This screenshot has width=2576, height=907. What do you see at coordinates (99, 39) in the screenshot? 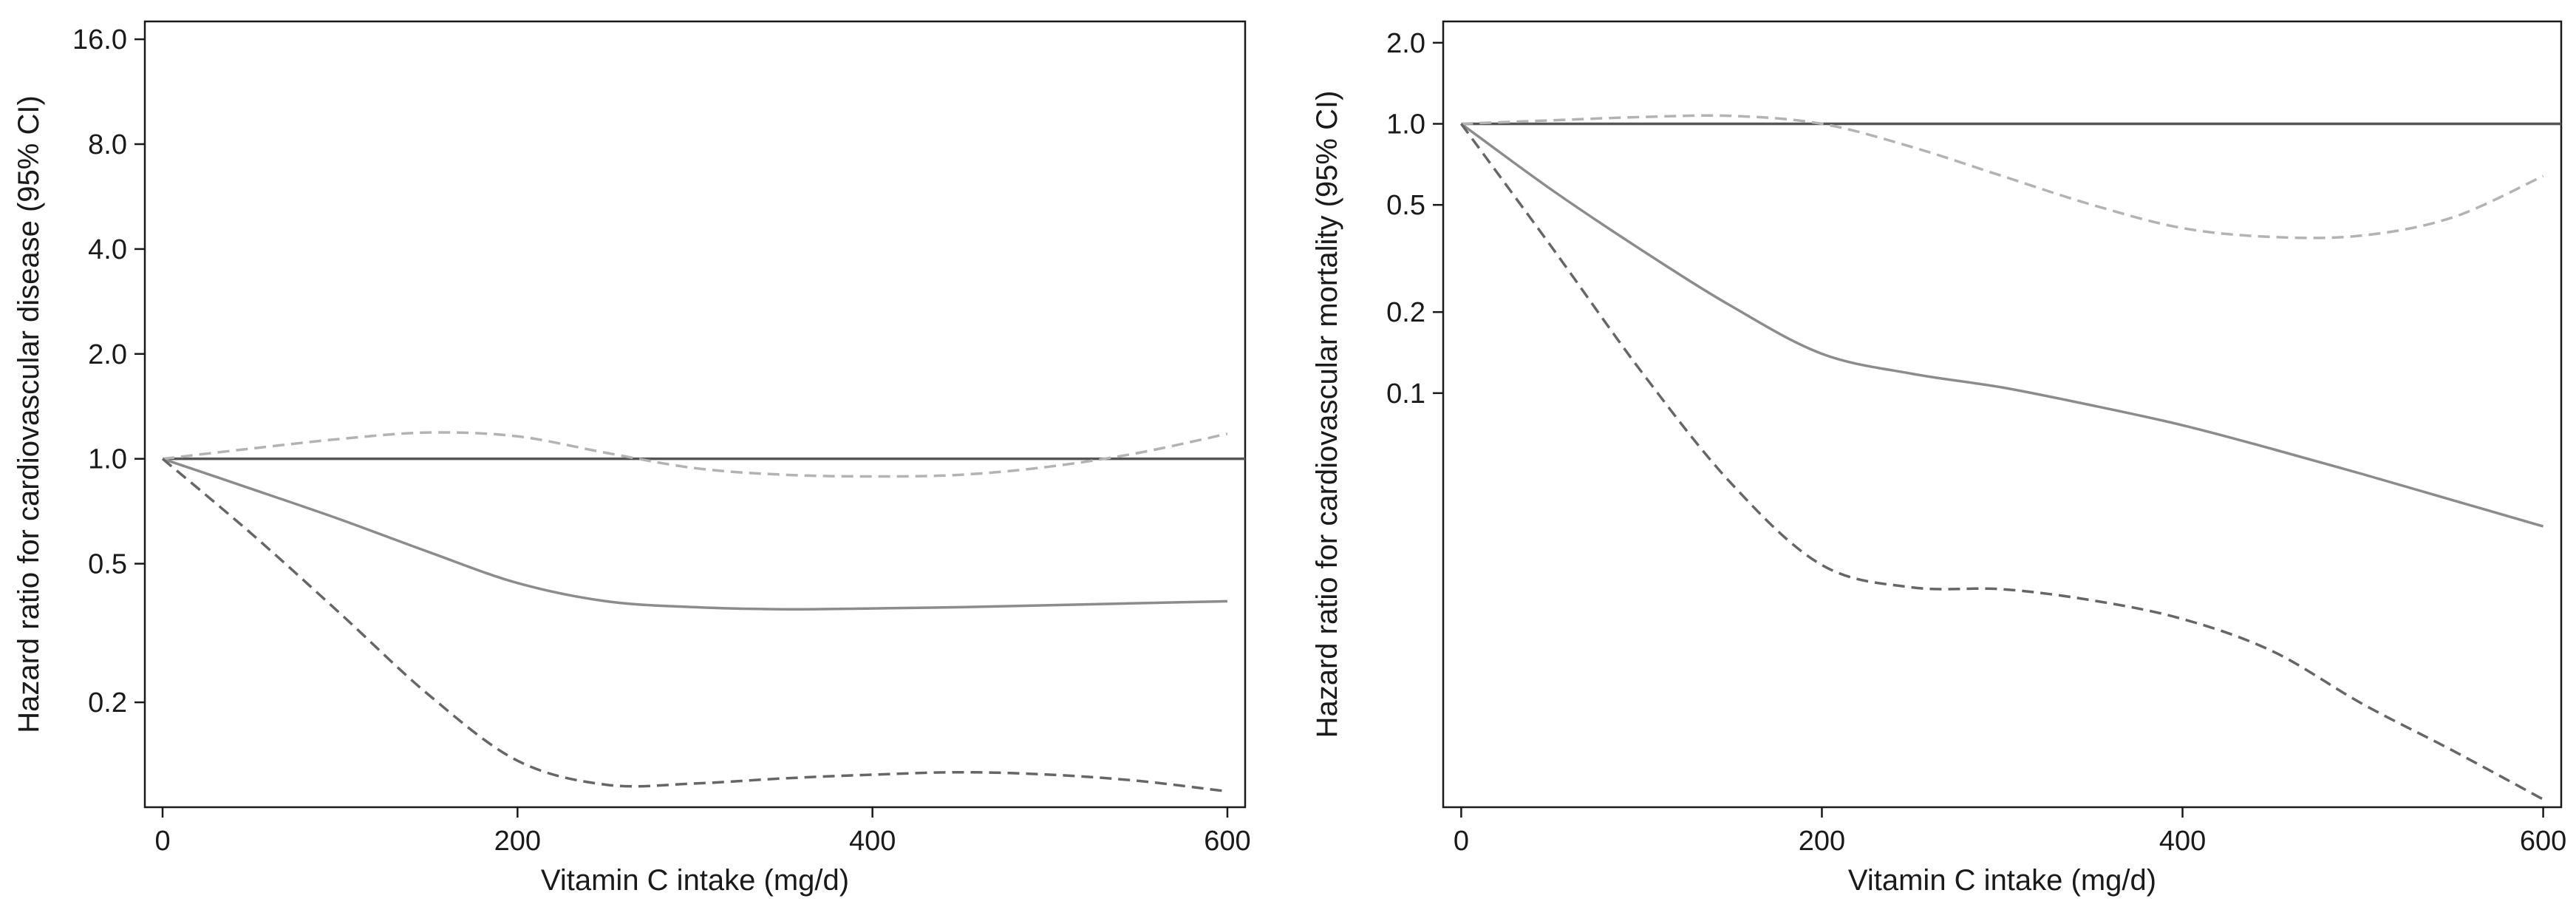
I see `y-tick-label: 16.0` at bounding box center [99, 39].